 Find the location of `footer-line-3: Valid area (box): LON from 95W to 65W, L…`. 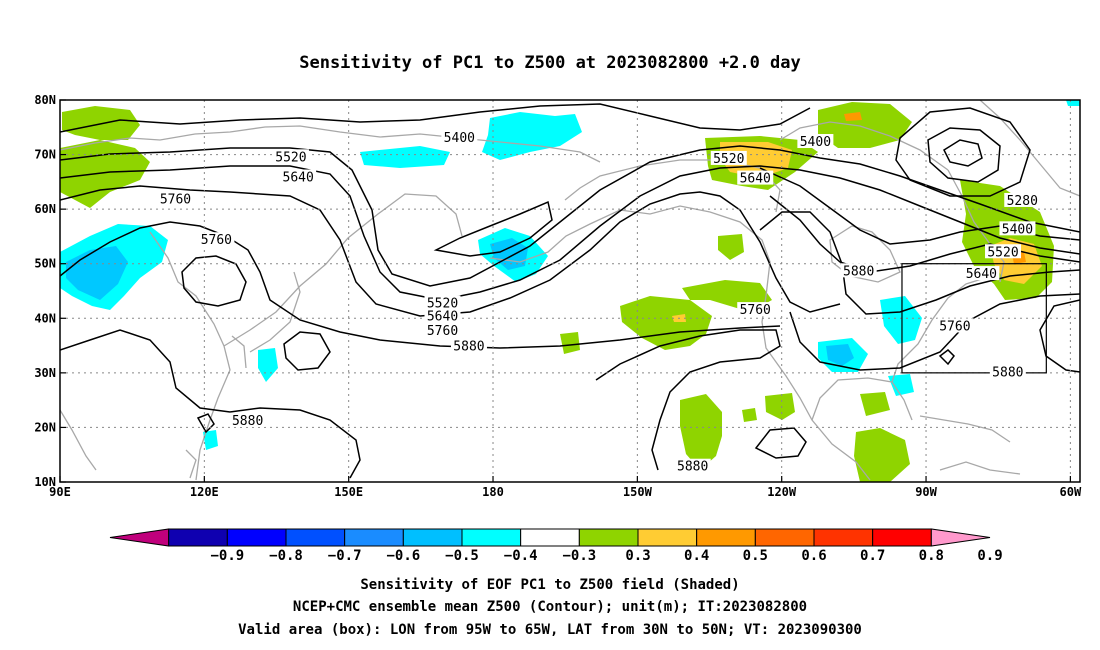

footer-line-3: Valid area (box): LON from 95W to 65W, L… is located at coordinates (550, 630).